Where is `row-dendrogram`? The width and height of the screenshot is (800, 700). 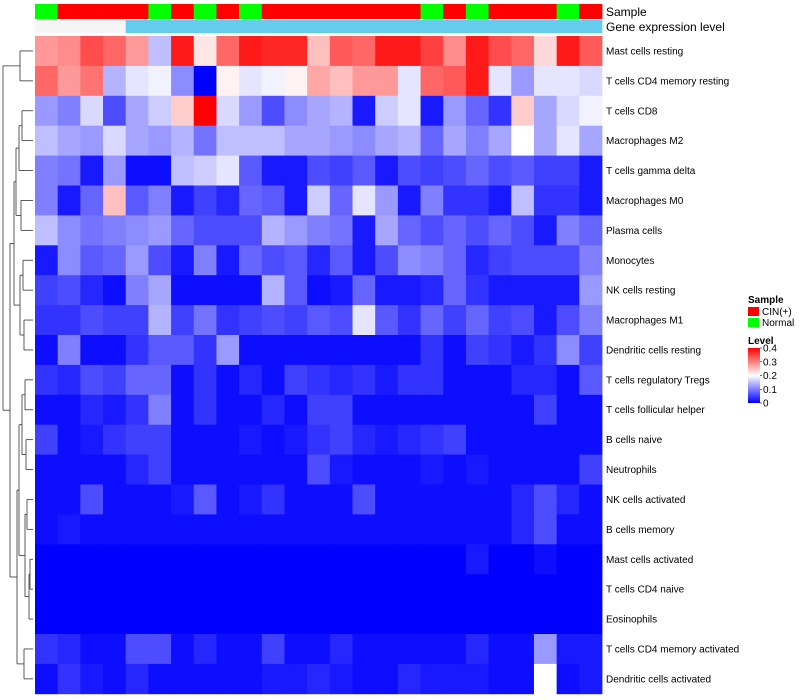 row-dendrogram is located at coordinates (17, 365).